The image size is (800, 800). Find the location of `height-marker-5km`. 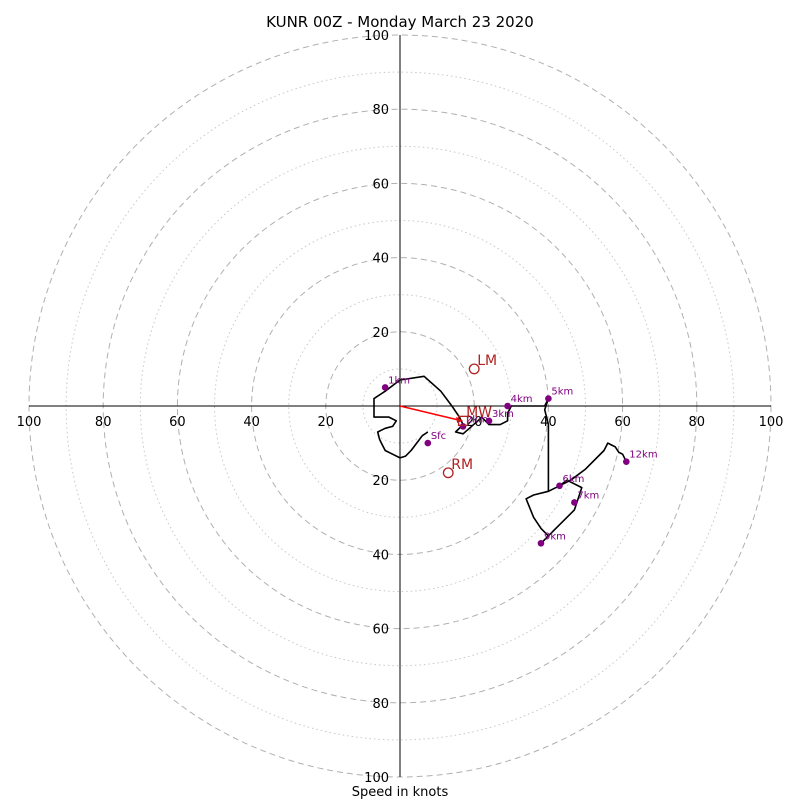

height-marker-5km is located at coordinates (548, 398).